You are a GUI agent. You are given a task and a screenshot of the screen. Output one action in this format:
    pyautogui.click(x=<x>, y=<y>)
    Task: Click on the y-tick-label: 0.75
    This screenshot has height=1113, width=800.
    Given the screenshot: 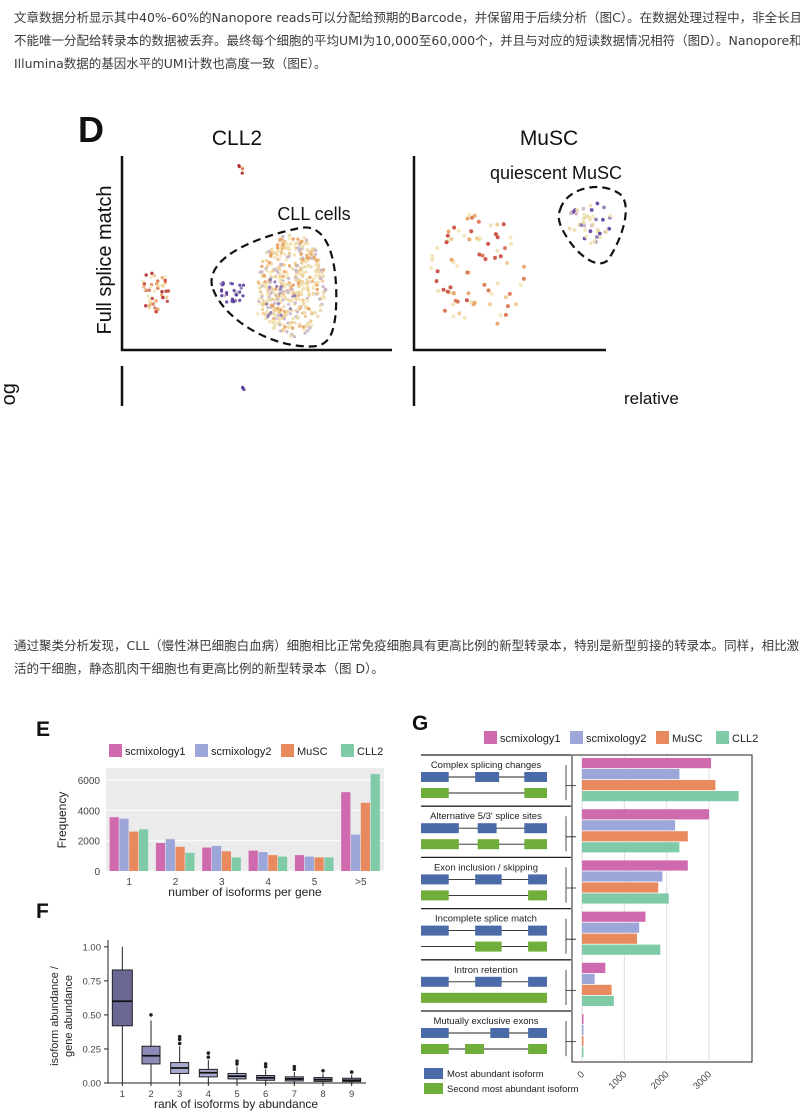 What is the action you would take?
    pyautogui.click(x=92, y=981)
    